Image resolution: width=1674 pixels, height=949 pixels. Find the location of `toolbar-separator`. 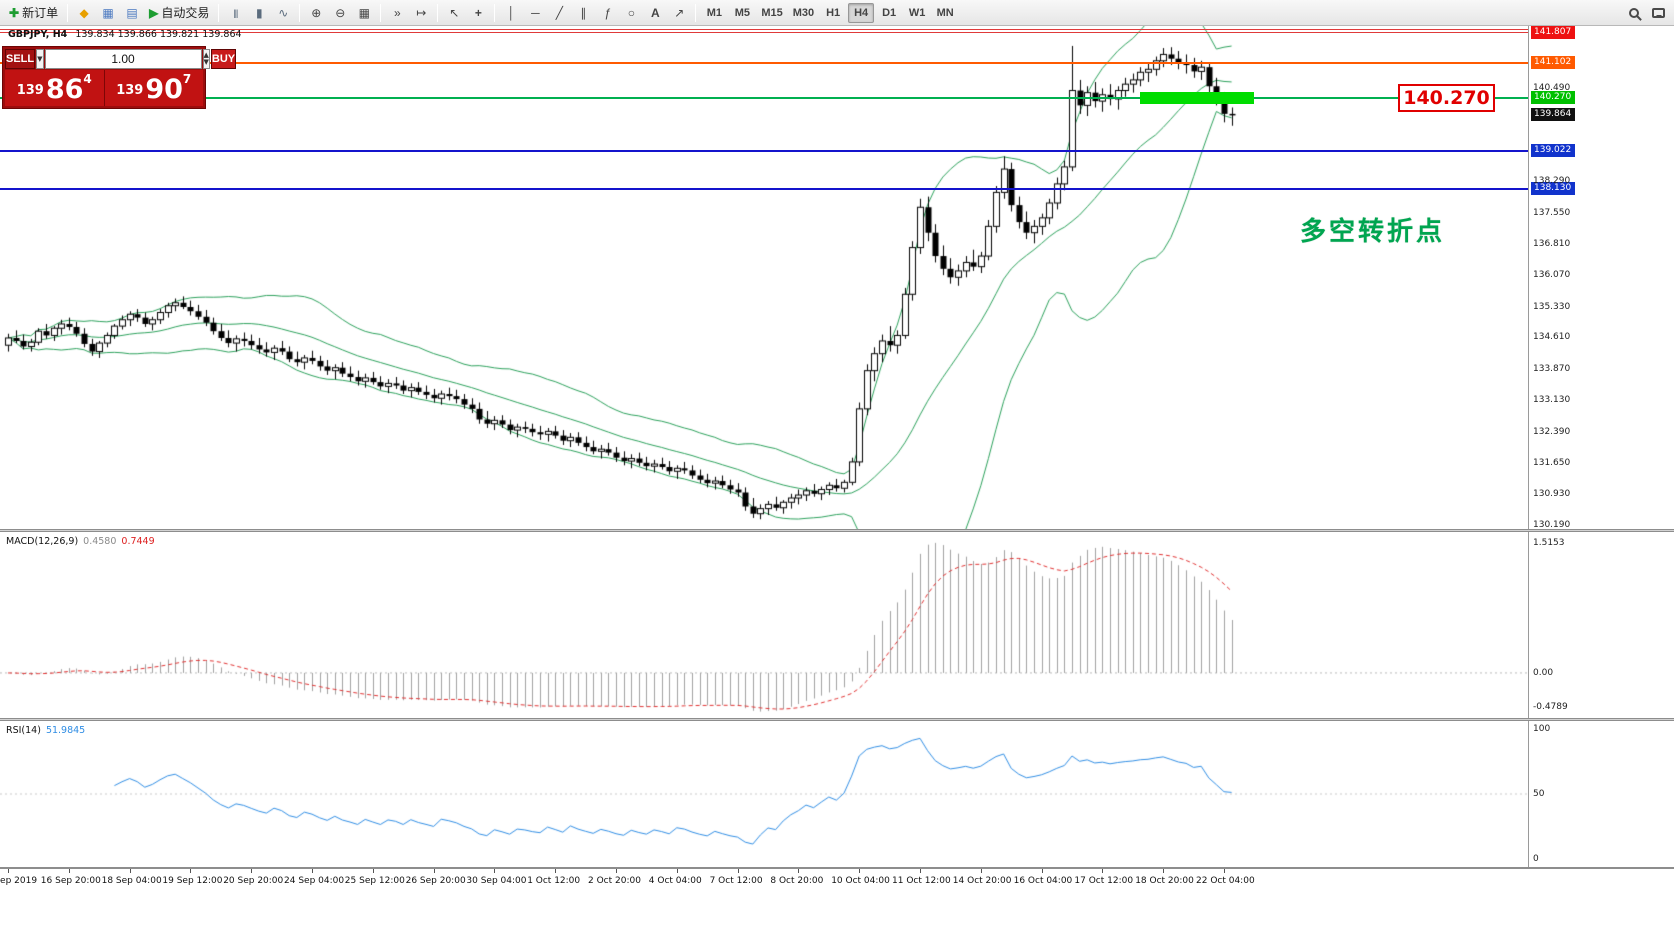

toolbar-separator is located at coordinates (219, 12).